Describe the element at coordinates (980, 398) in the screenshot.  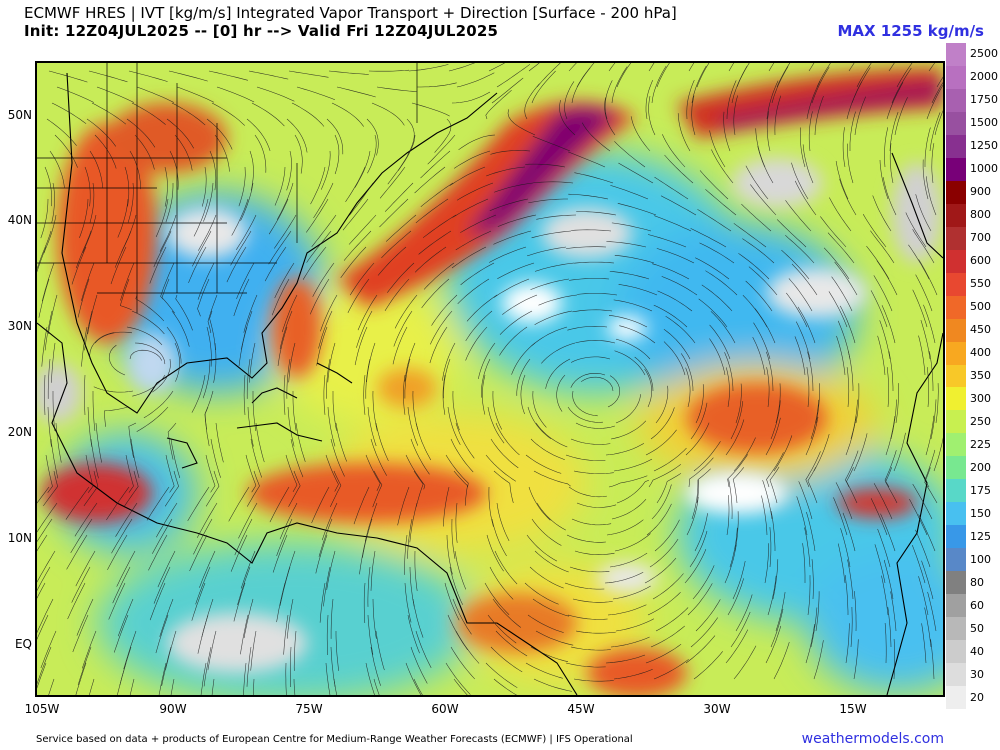
I see `colorbar-label: 300` at that location.